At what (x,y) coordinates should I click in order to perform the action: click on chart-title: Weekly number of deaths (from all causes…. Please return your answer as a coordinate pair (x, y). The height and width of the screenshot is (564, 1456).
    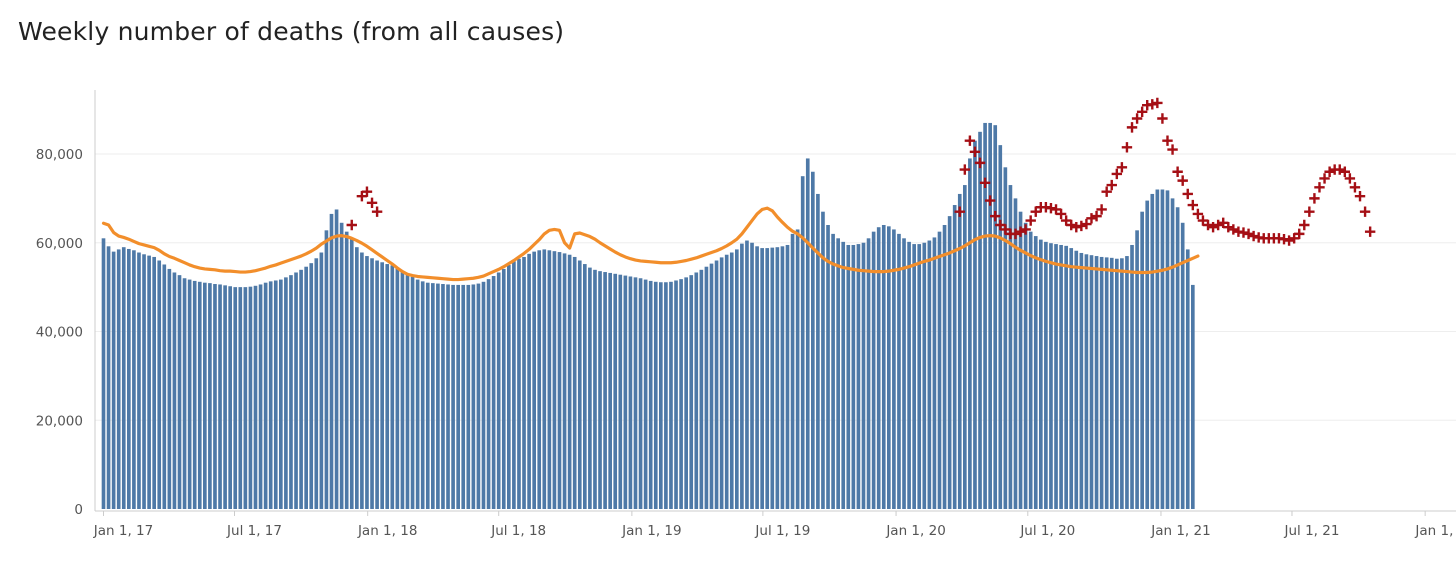
    Looking at the image, I should click on (291, 31).